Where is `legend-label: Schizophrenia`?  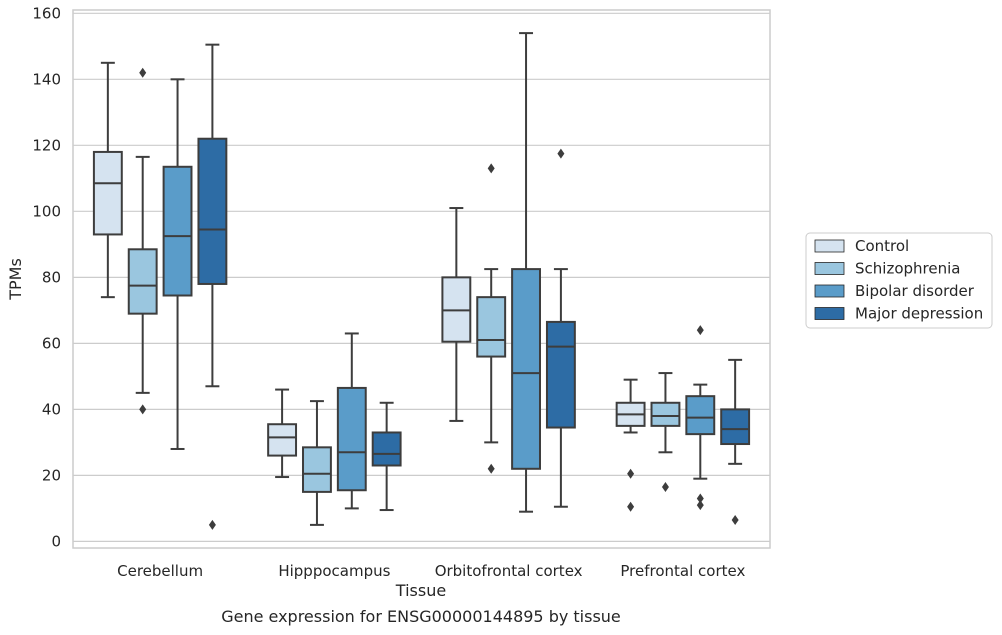
legend-label: Schizophrenia is located at coordinates (907, 269).